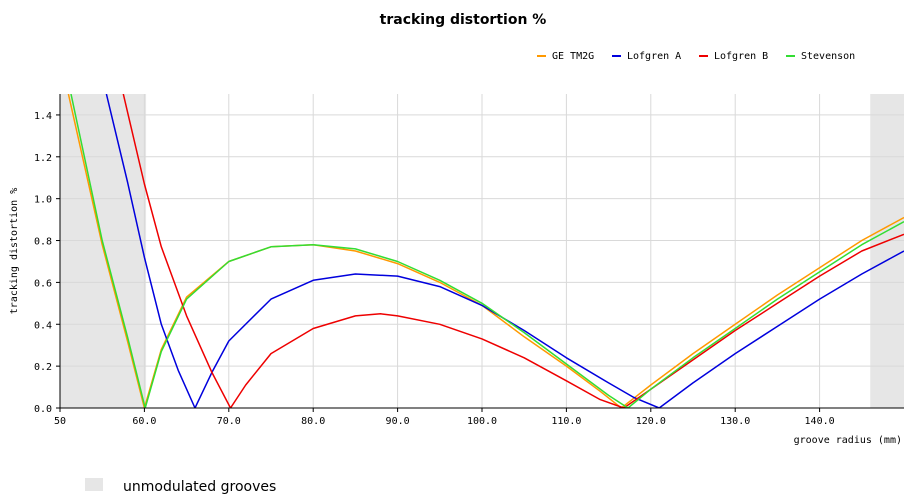  Describe the element at coordinates (654, 56) in the screenshot. I see `legend-label-lofgren-a: Lofgren A` at that location.